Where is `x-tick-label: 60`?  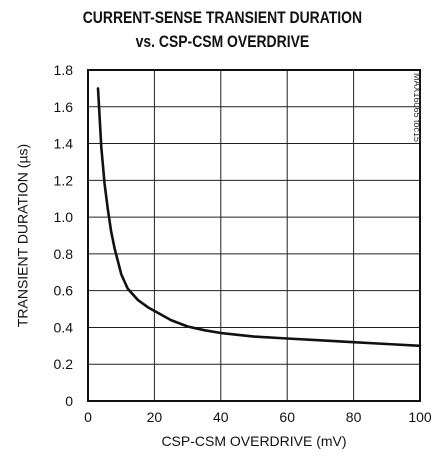
x-tick-label: 60 is located at coordinates (287, 417).